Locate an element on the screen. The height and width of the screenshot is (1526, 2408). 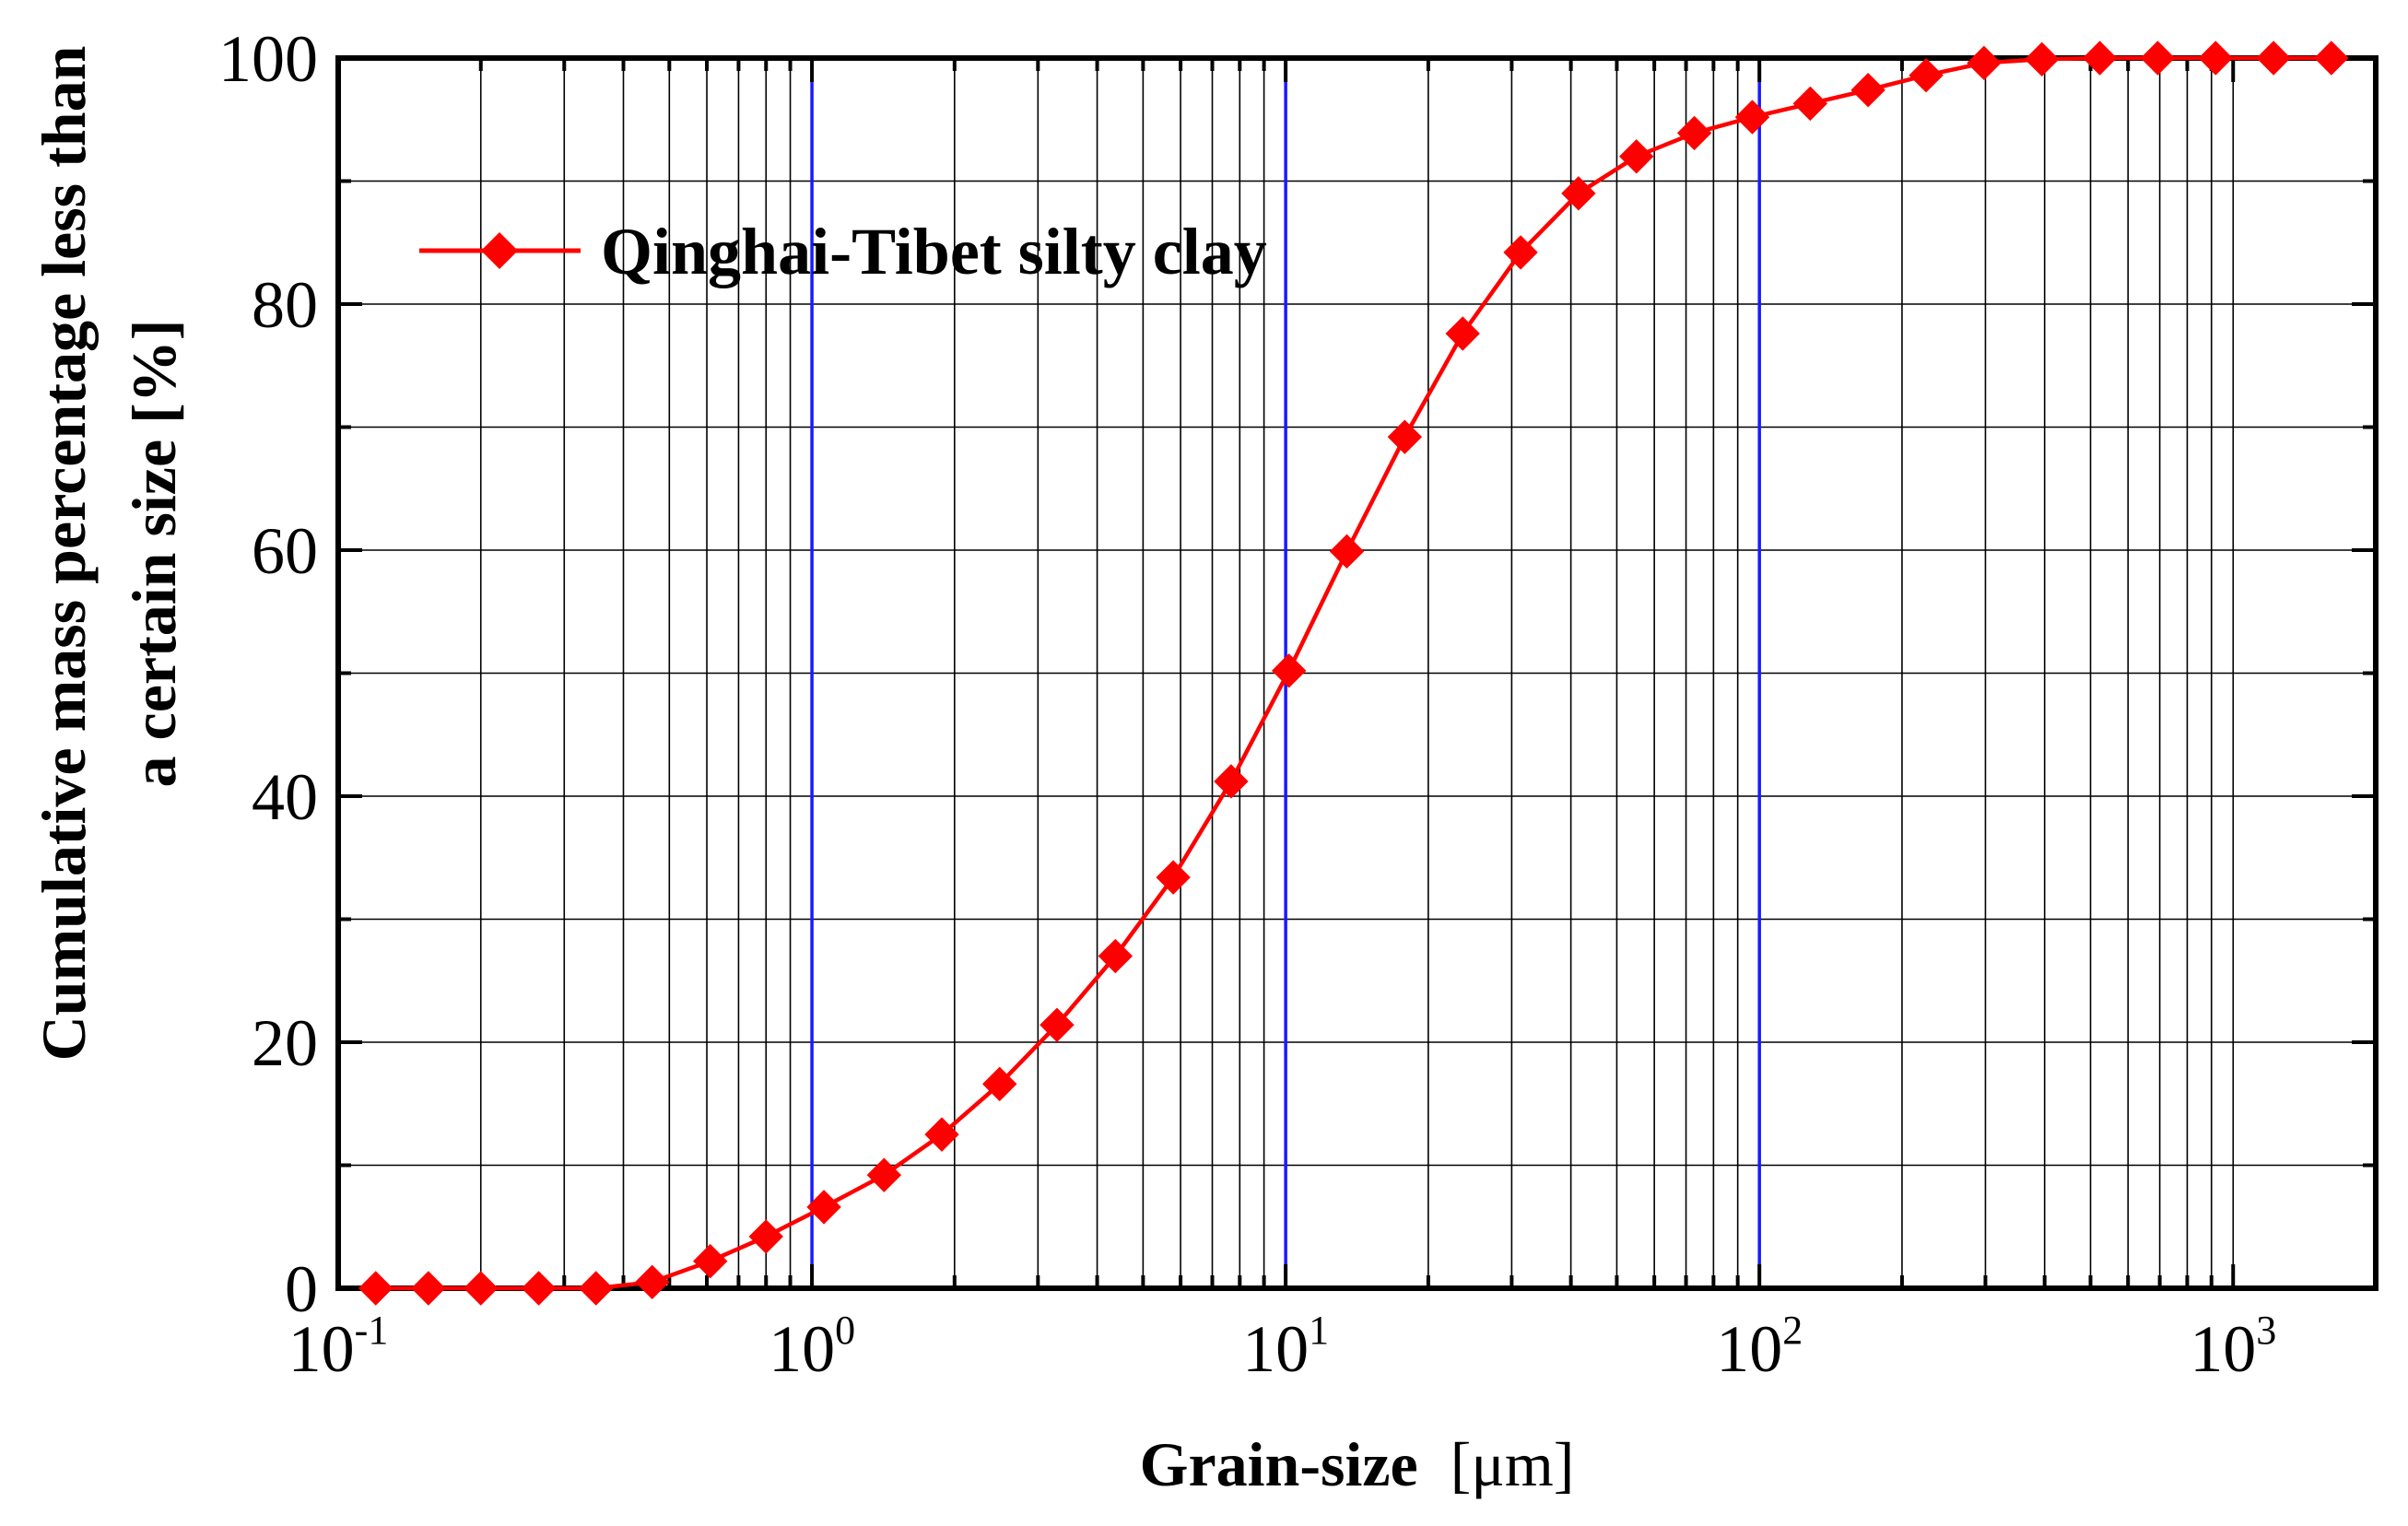
x-tick-label-exponent: 3 is located at coordinates (2266, 1330).